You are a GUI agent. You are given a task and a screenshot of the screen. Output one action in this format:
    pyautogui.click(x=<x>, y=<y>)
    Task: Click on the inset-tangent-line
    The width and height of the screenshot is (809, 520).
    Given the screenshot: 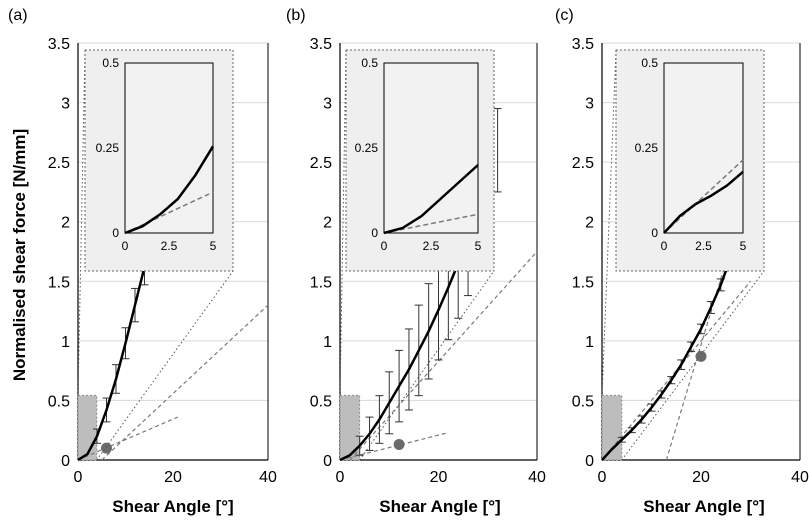 What is the action you would take?
    pyautogui.click(x=703, y=196)
    